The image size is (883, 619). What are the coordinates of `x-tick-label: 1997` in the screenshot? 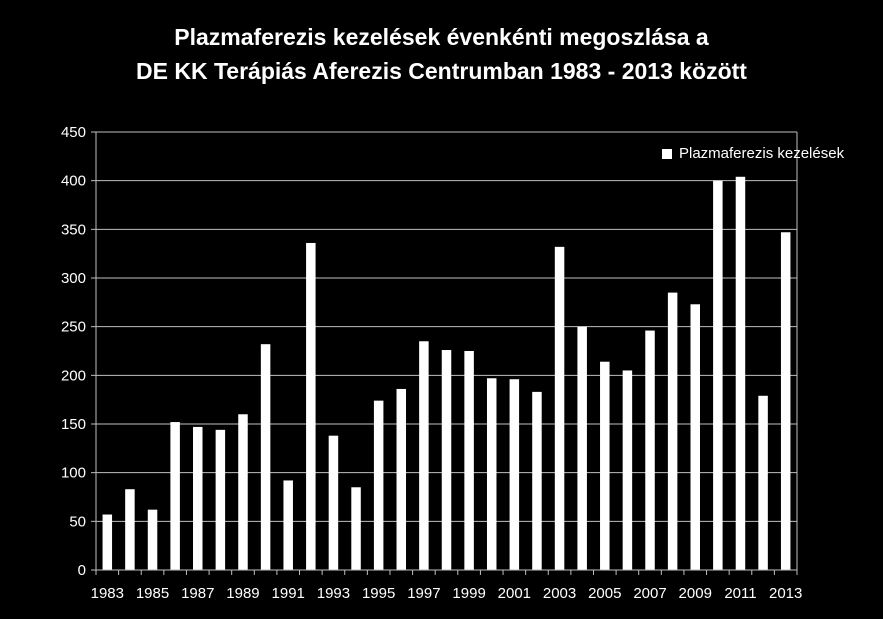 It's located at (423, 593).